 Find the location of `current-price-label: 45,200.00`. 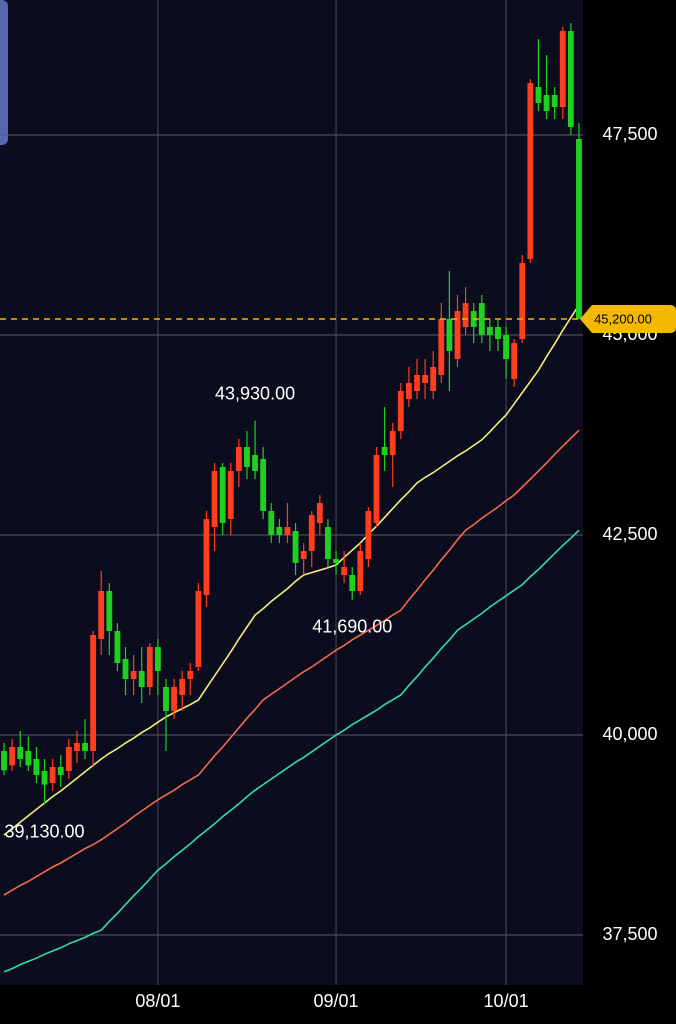

current-price-label: 45,200.00 is located at coordinates (623, 318).